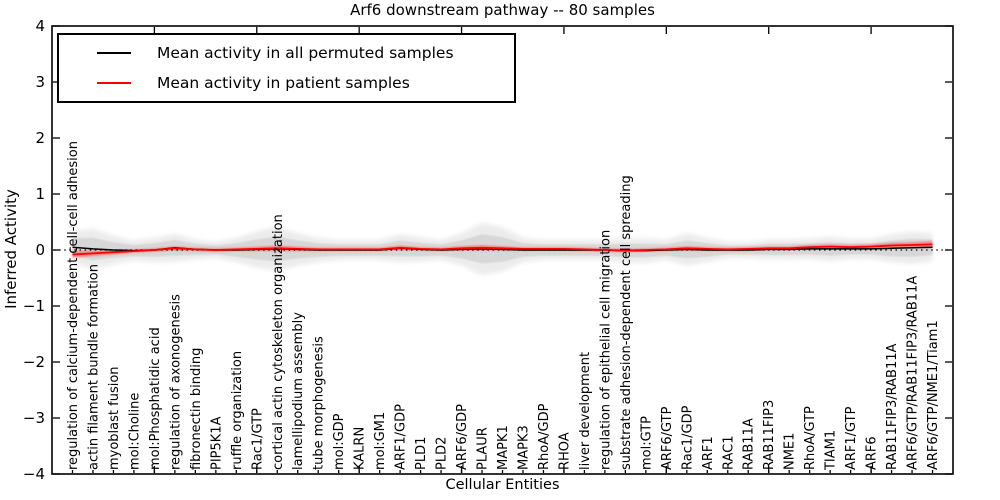  I want to click on svg-text: ARF6, so click(872, 453).